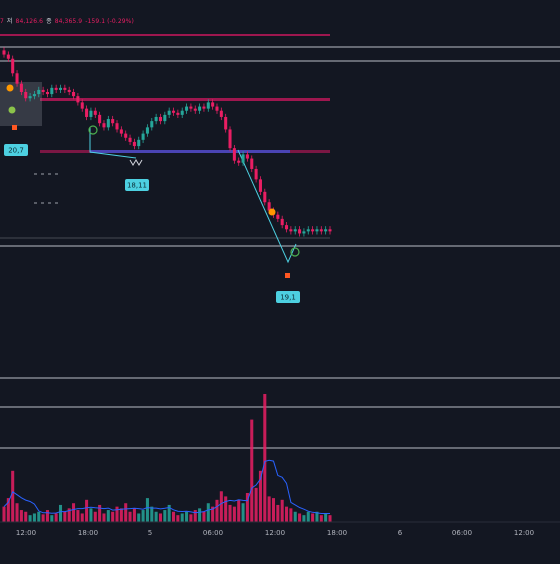  I want to click on level-callout-label: 19,1, so click(288, 298).